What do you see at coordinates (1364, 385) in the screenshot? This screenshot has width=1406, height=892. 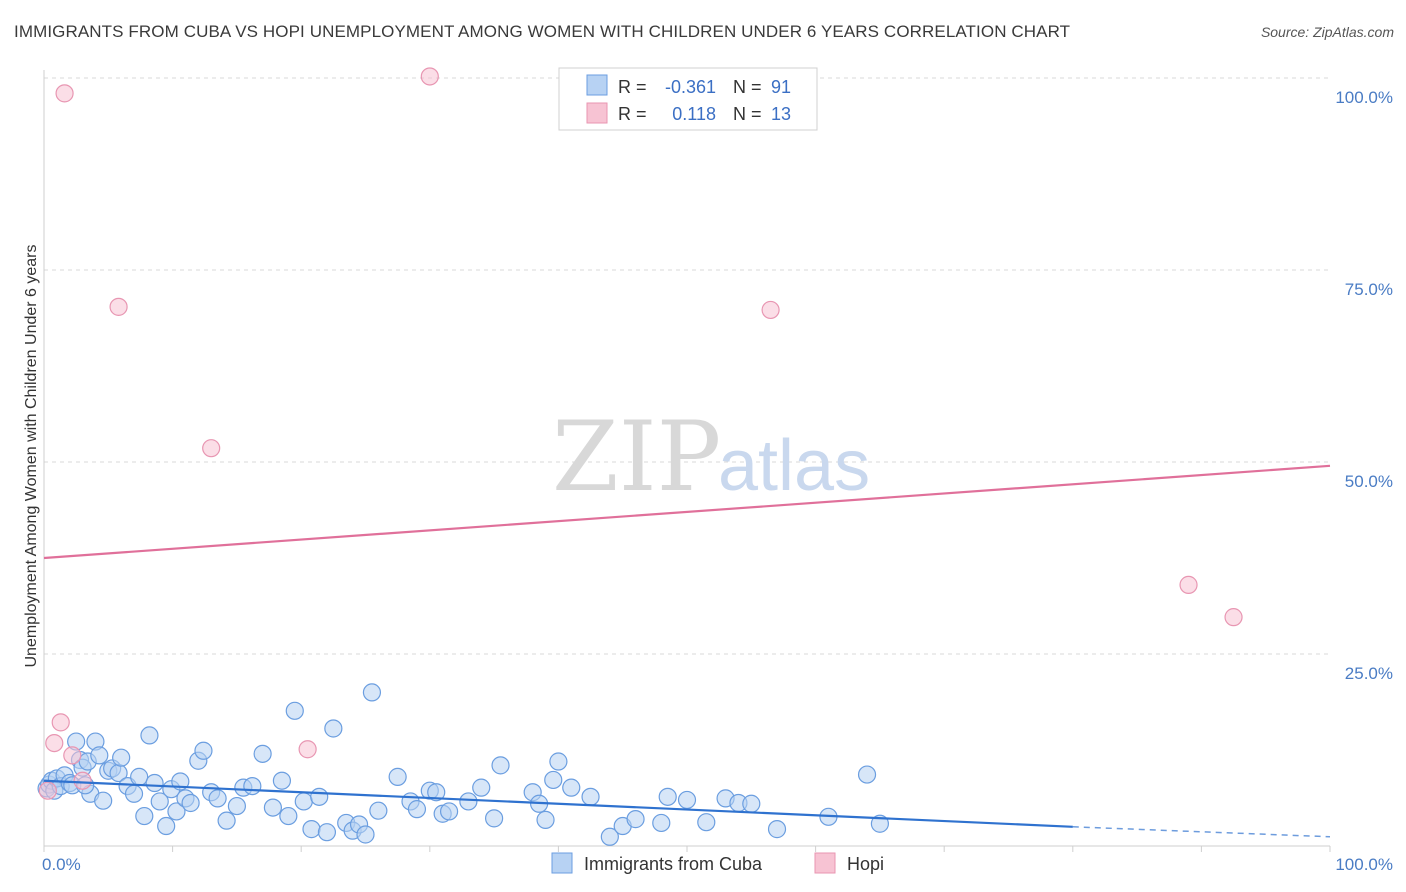 I see `y-tick-labels: 25.0% 50.0% 75.0% 100.0%` at bounding box center [1364, 385].